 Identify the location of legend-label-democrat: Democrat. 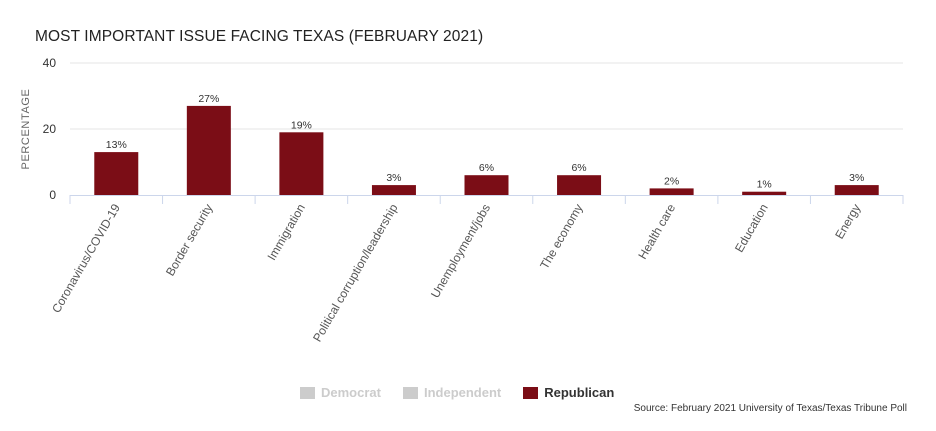
(351, 392).